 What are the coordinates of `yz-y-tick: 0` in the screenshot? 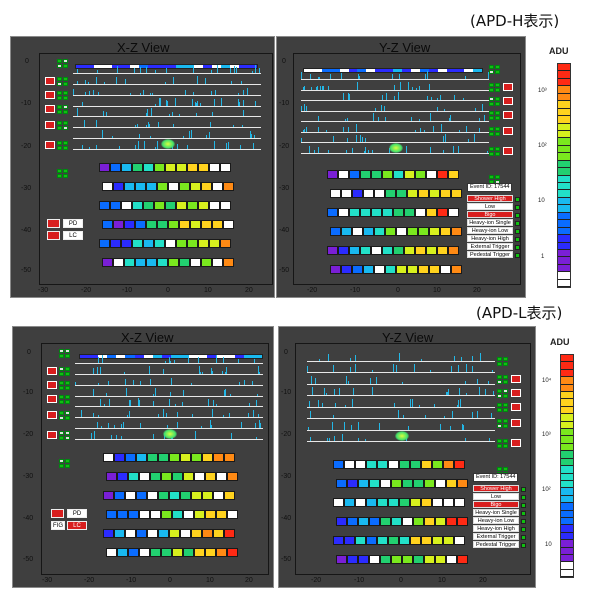 It's located at (286, 352).